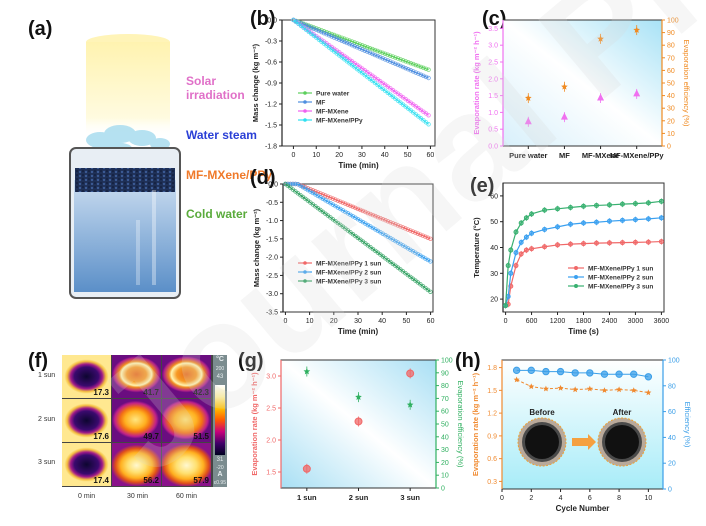 The width and height of the screenshot is (706, 526). I want to click on y2-tick-label: 10, so click(445, 476).